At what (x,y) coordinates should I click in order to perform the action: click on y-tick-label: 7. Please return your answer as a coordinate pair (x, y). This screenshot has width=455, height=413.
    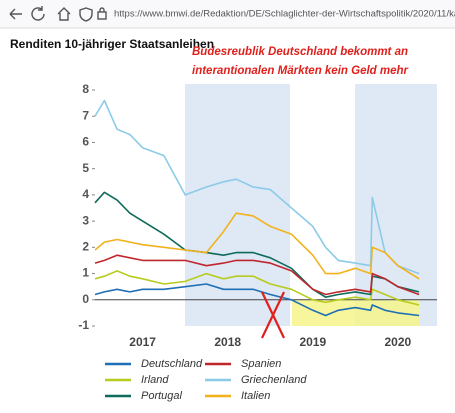
    Looking at the image, I should click on (85, 115).